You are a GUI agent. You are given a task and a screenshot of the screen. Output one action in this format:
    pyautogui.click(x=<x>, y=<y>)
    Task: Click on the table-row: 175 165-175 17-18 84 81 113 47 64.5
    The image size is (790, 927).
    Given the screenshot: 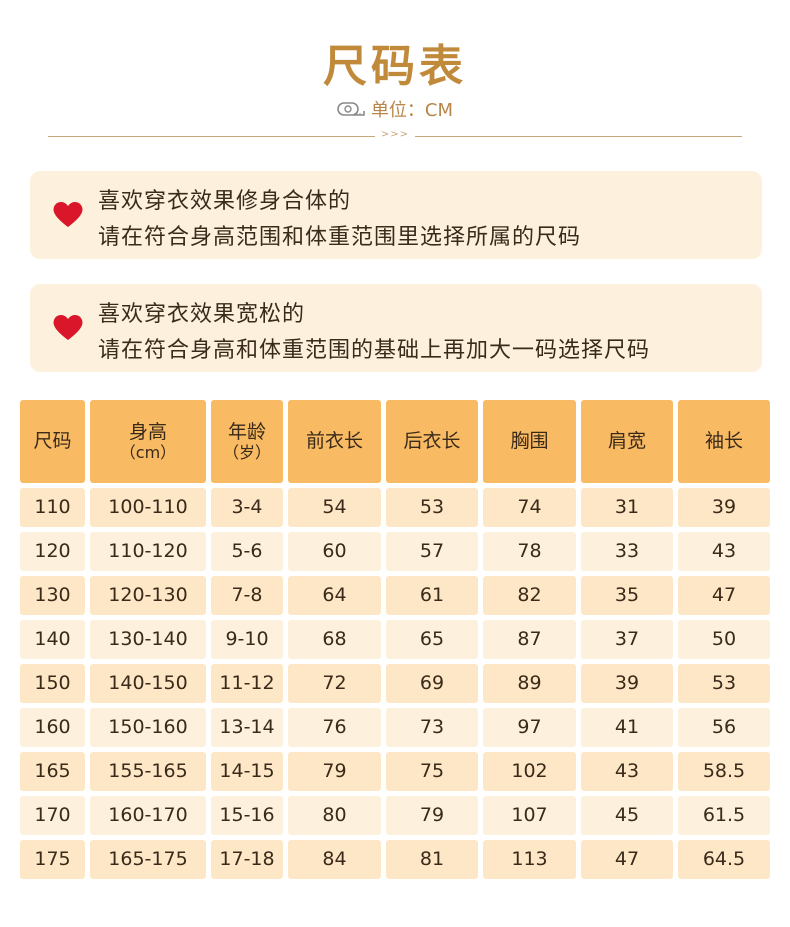 What is the action you would take?
    pyautogui.click(x=395, y=859)
    